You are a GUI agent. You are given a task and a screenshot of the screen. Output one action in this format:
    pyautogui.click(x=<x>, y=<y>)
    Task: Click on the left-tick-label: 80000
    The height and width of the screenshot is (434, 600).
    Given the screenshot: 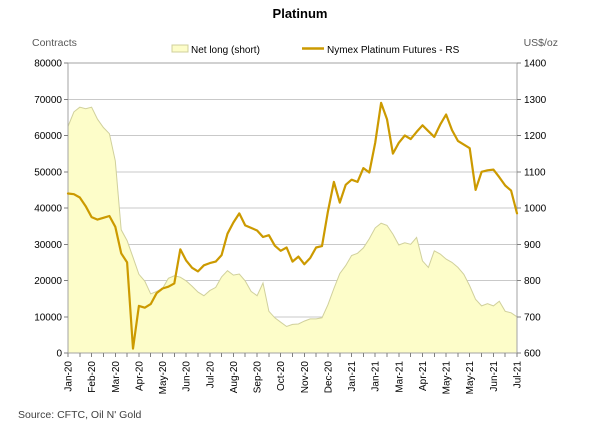 What is the action you would take?
    pyautogui.click(x=48, y=64)
    